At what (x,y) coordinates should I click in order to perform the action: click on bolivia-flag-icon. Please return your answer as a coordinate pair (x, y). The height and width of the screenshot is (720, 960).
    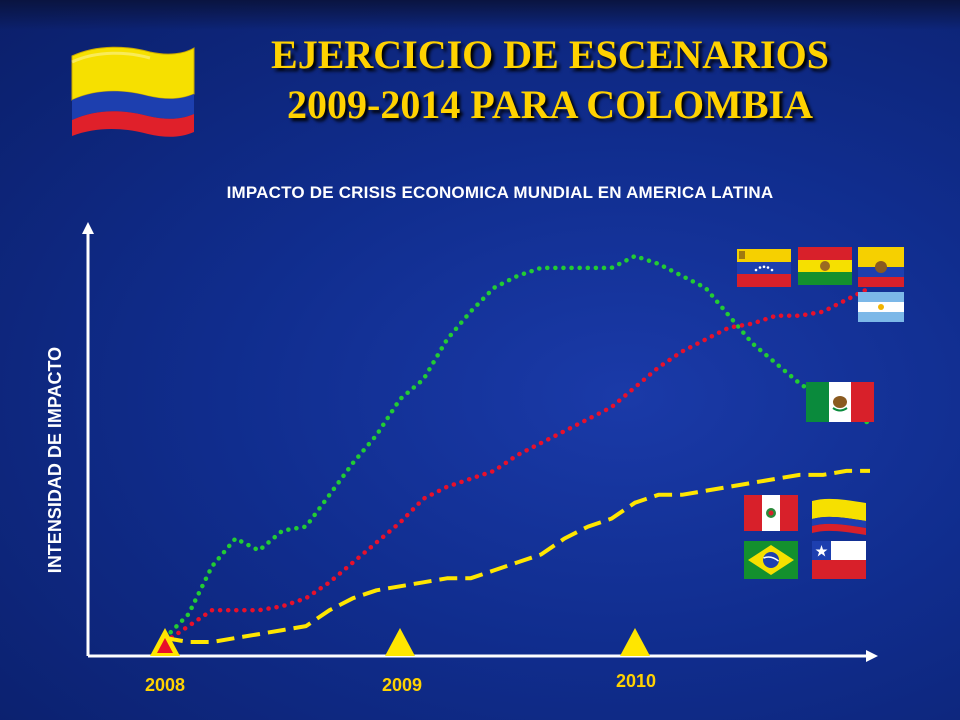
    Looking at the image, I should click on (825, 266).